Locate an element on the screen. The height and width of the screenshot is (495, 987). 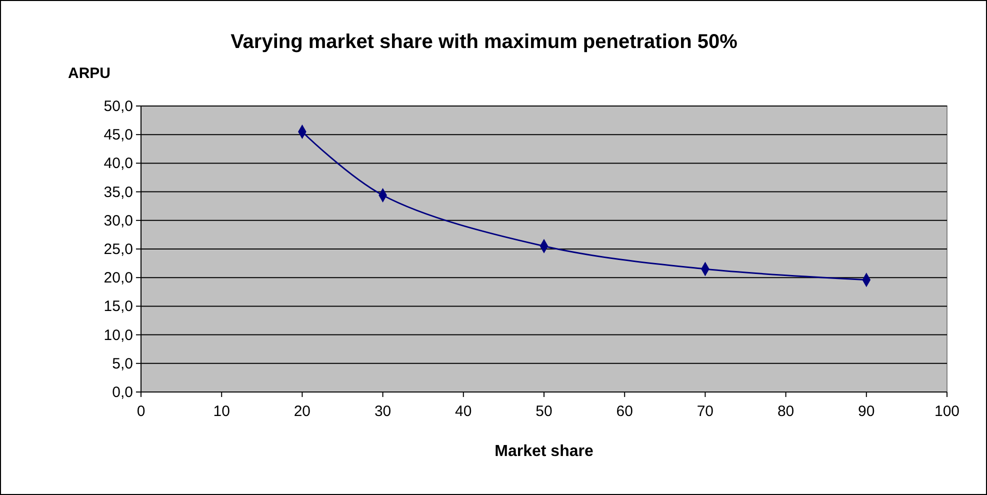
y-tick-label: 40,0 is located at coordinates (118, 163).